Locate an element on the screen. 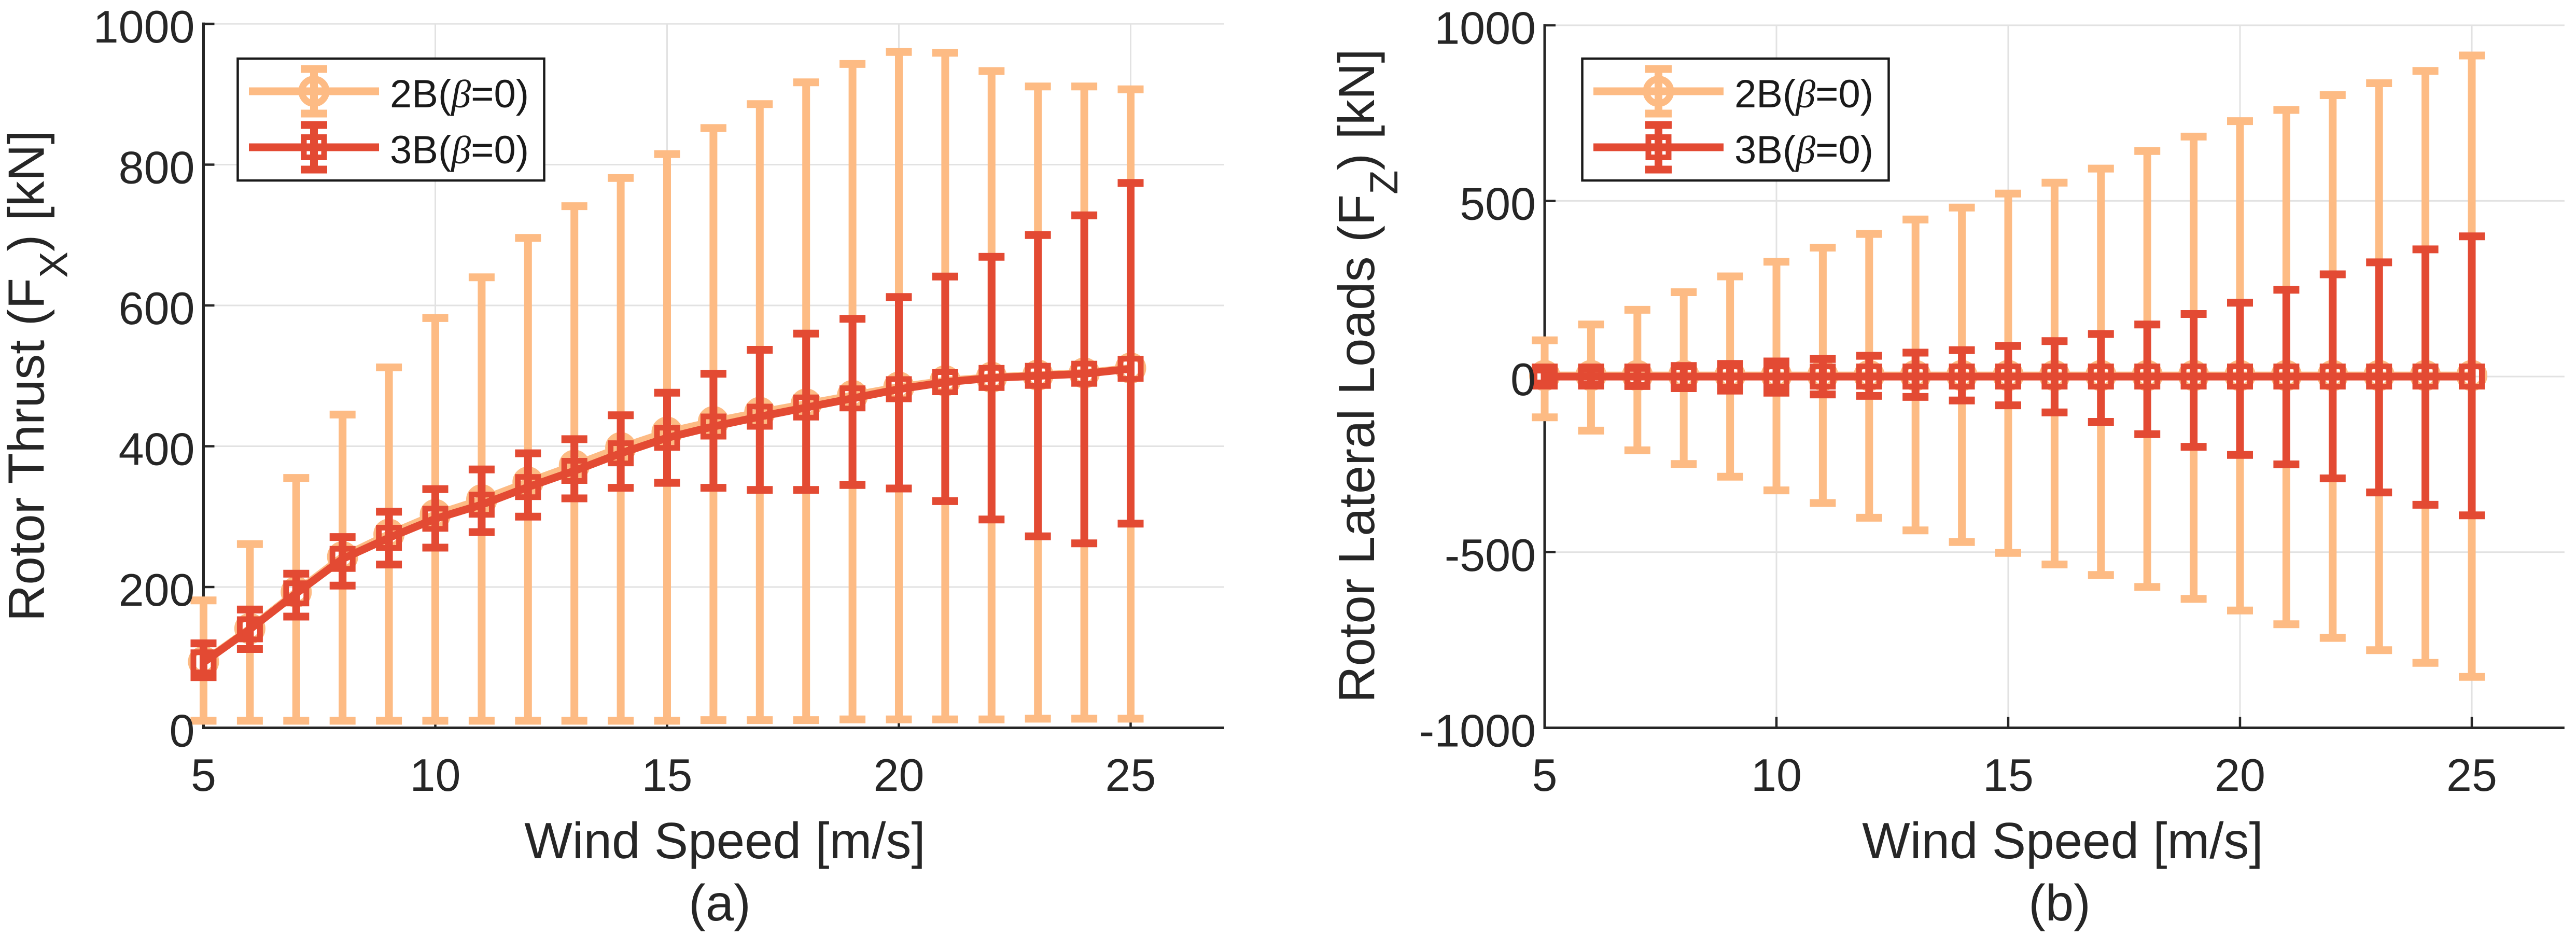 The height and width of the screenshot is (935, 2576). svg-text: -500 is located at coordinates (1490, 555).